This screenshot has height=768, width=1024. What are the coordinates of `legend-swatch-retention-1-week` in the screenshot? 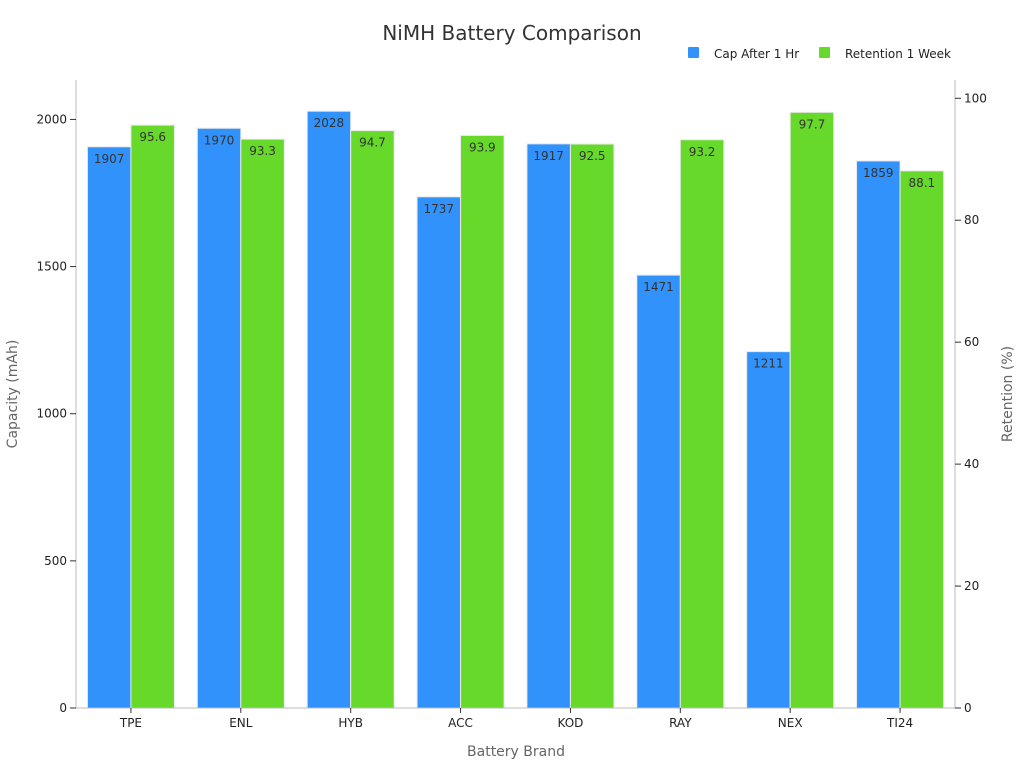 It's located at (824, 52).